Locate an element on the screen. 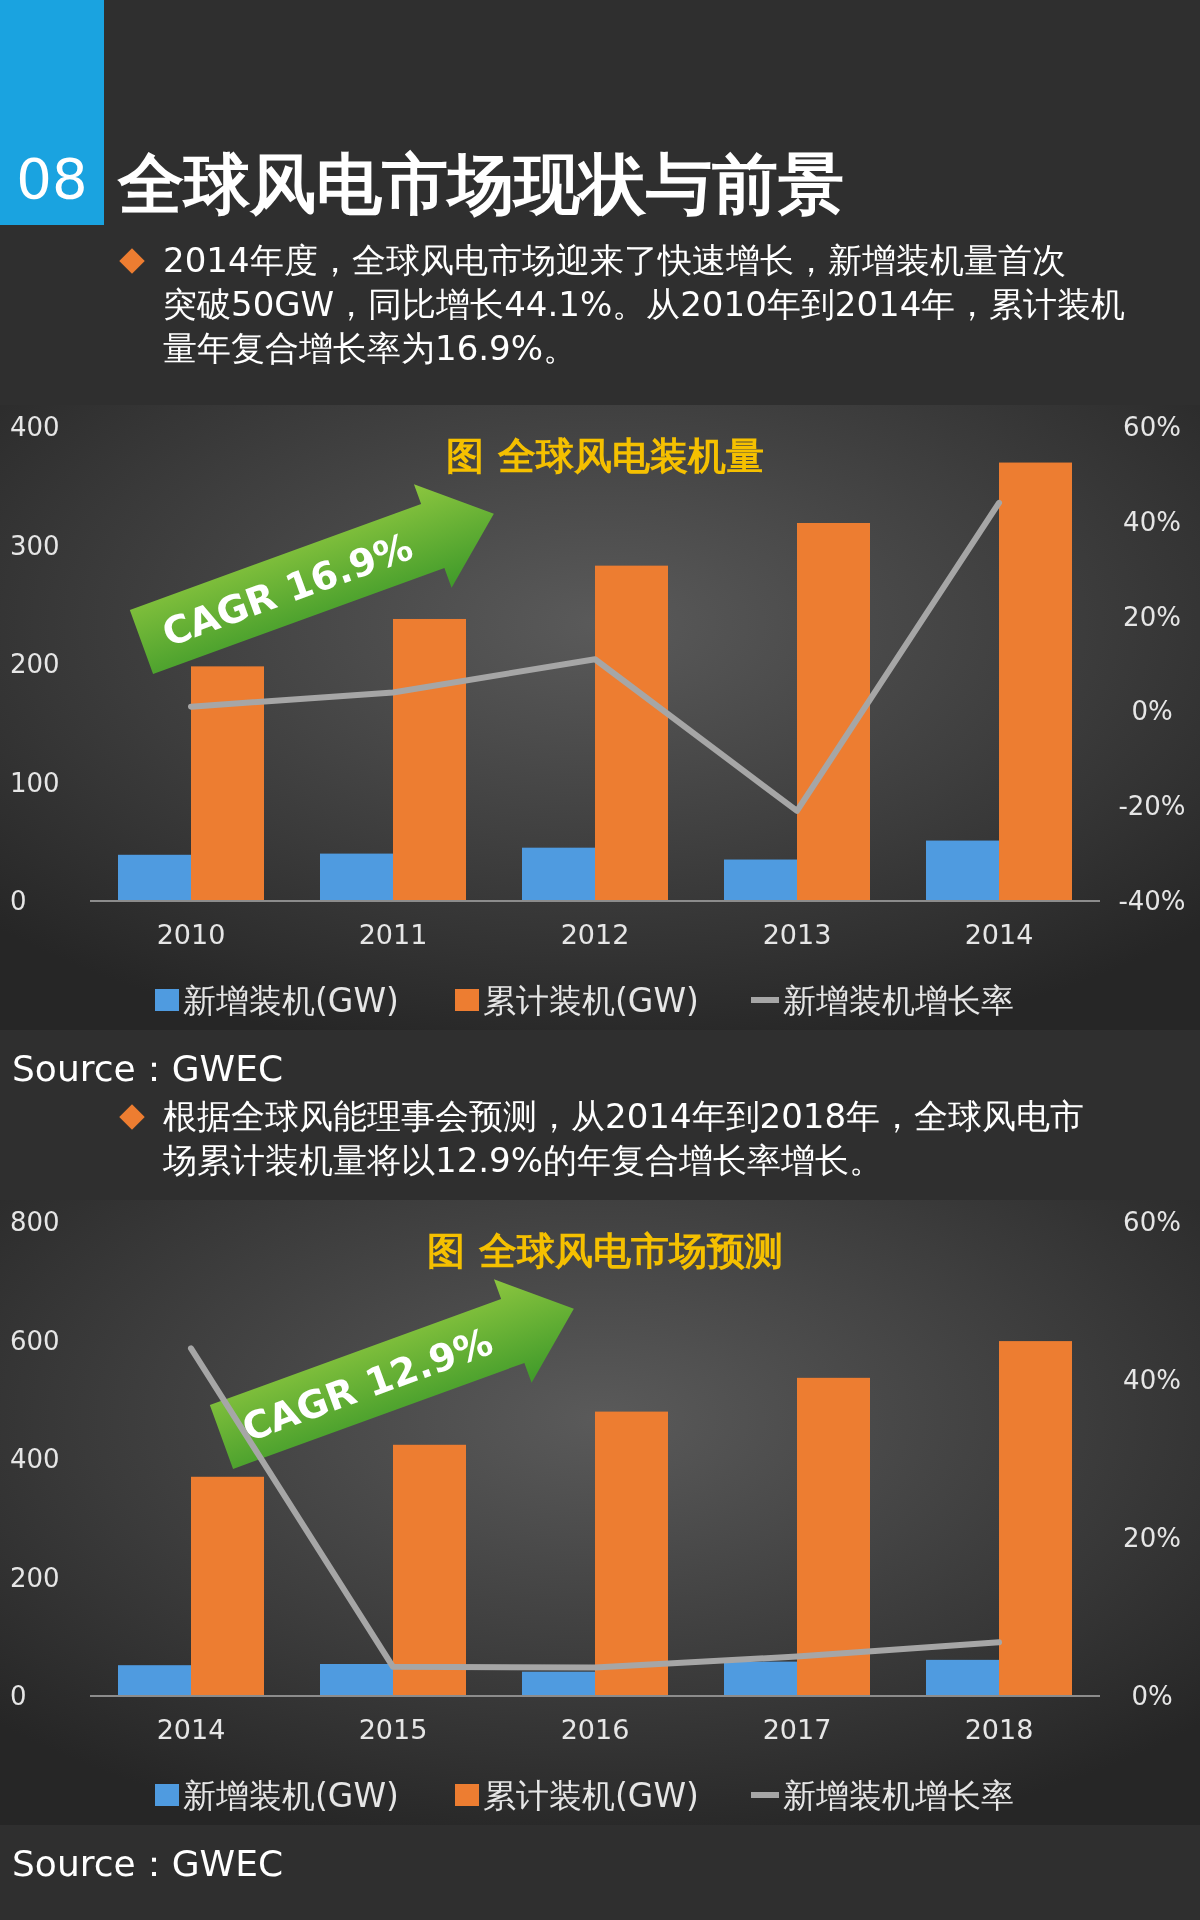  x-tick-label: 2010 is located at coordinates (191, 934).